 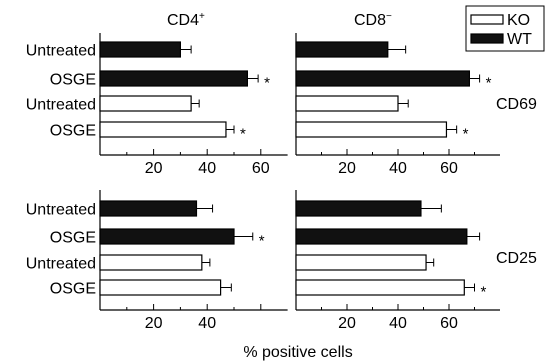 I want to click on column-title-cd8: CD8−, so click(x=373, y=20).